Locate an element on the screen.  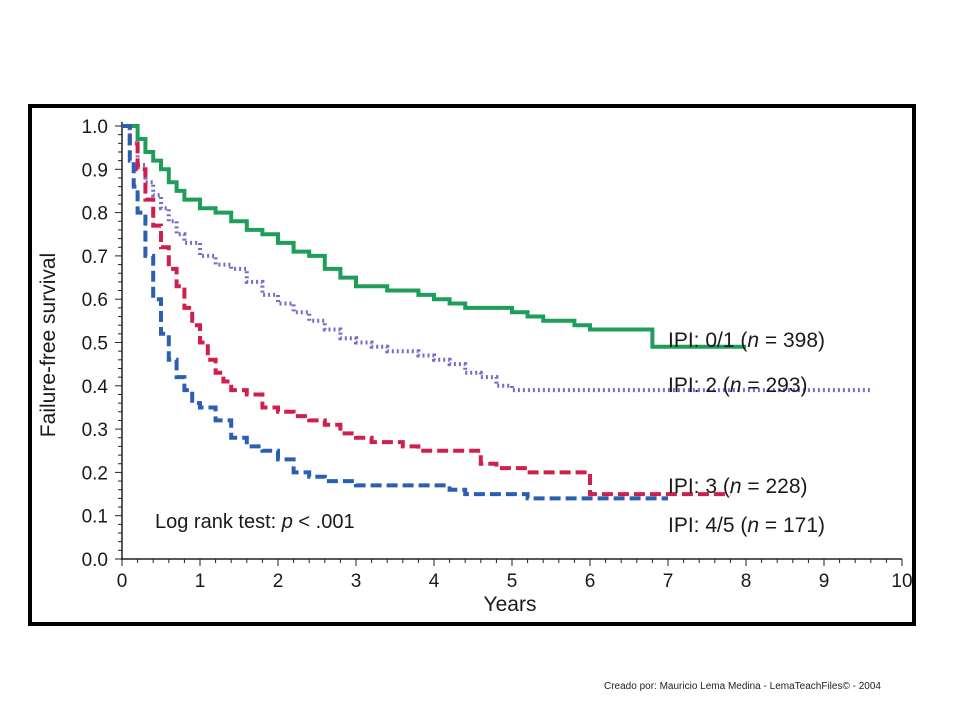
x-tick-label: 6 is located at coordinates (590, 581).